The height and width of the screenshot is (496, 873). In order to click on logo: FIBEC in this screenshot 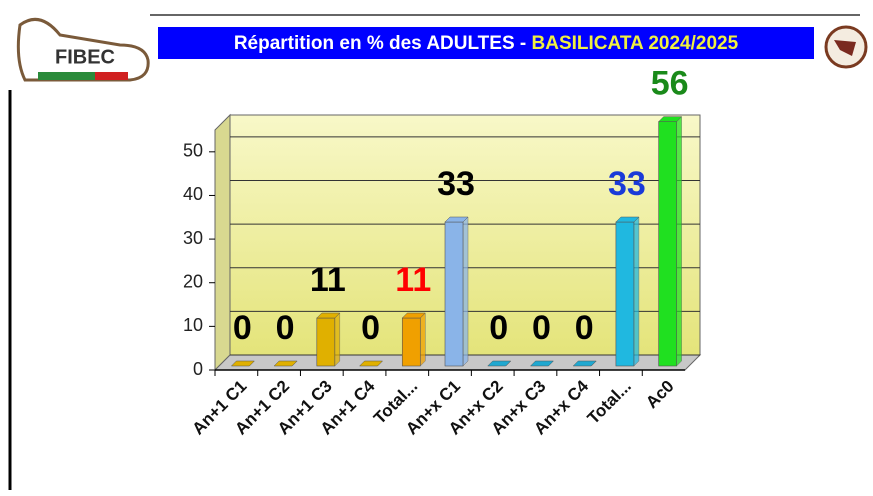, I will do `click(83, 49)`.